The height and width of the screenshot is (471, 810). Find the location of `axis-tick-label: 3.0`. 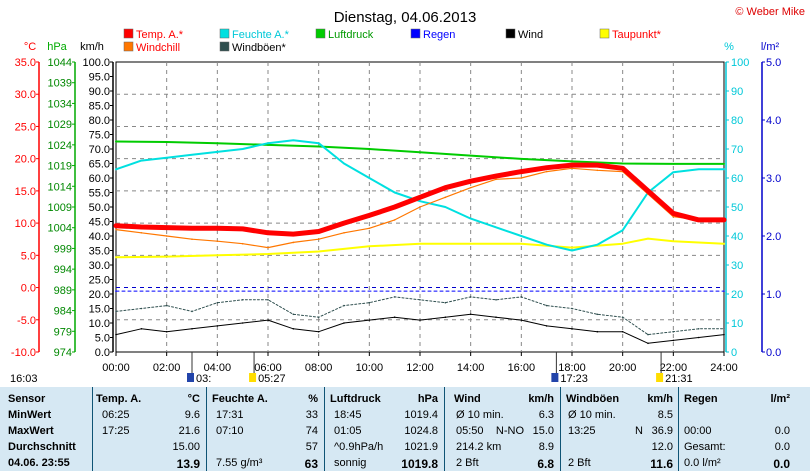

axis-tick-label: 3.0 is located at coordinates (773, 179).